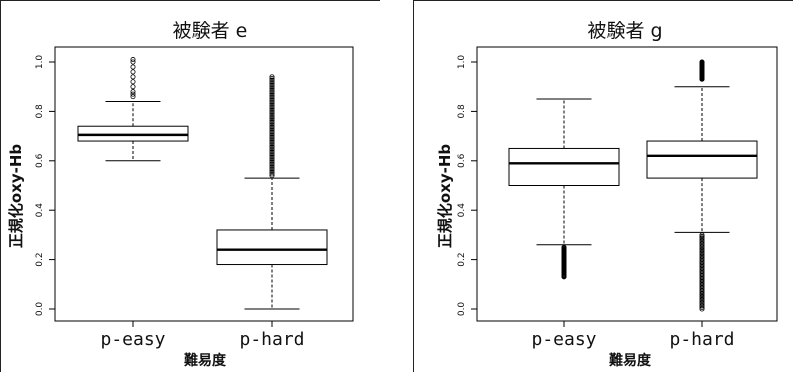 Image resolution: width=793 pixels, height=372 pixels. I want to click on y-tick-label: 0.6, so click(40, 160).